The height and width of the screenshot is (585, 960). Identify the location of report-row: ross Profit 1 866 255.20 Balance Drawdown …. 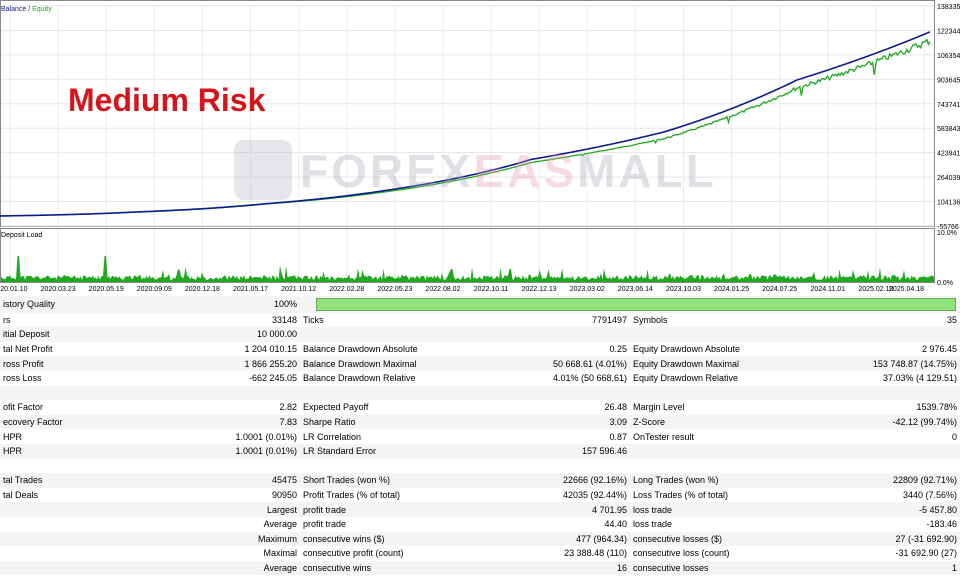
(480, 363).